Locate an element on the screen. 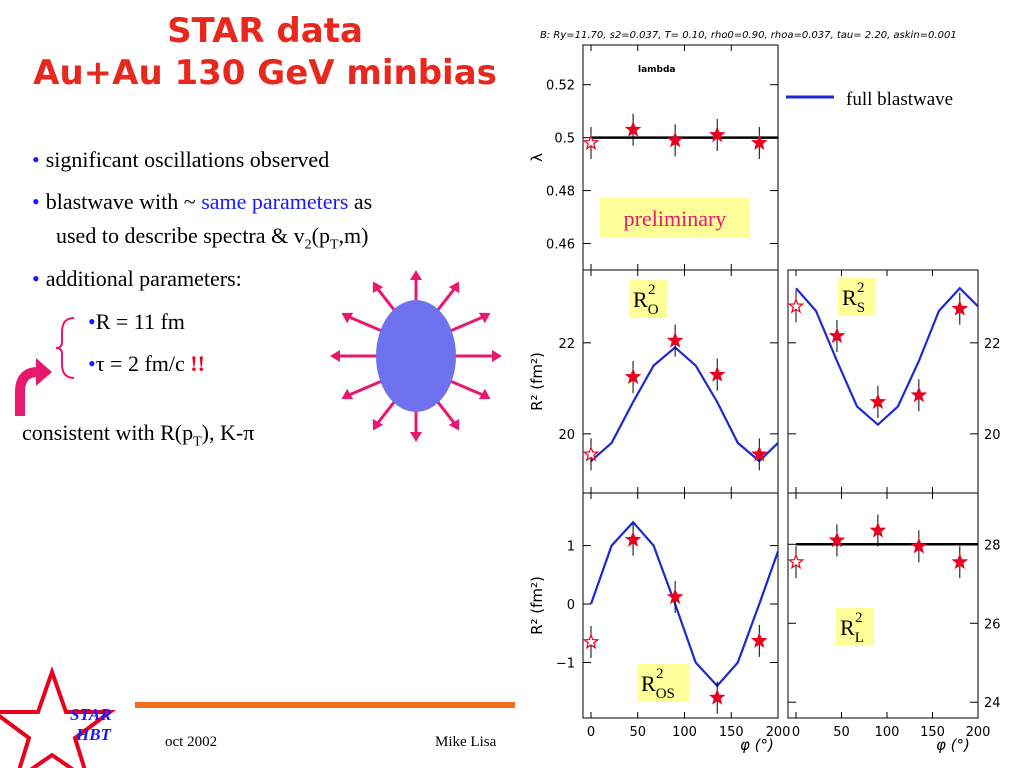  panel-label-Rs: RS 2 is located at coordinates (853, 298).